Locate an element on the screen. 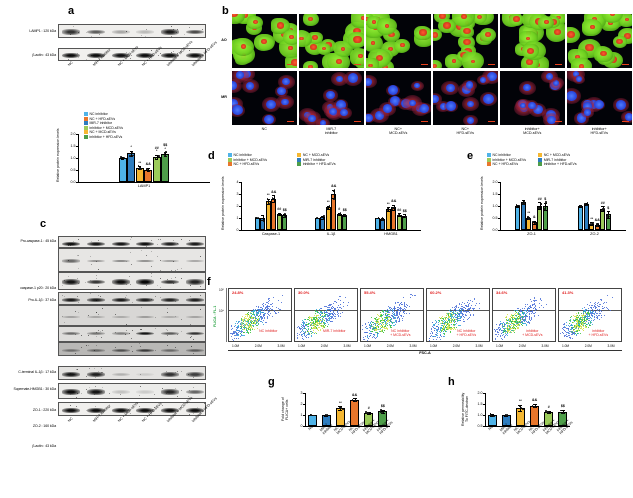 Image resolution: width=633 pixels, height=498 pixels. scale-bar is located at coordinates (558, 121).